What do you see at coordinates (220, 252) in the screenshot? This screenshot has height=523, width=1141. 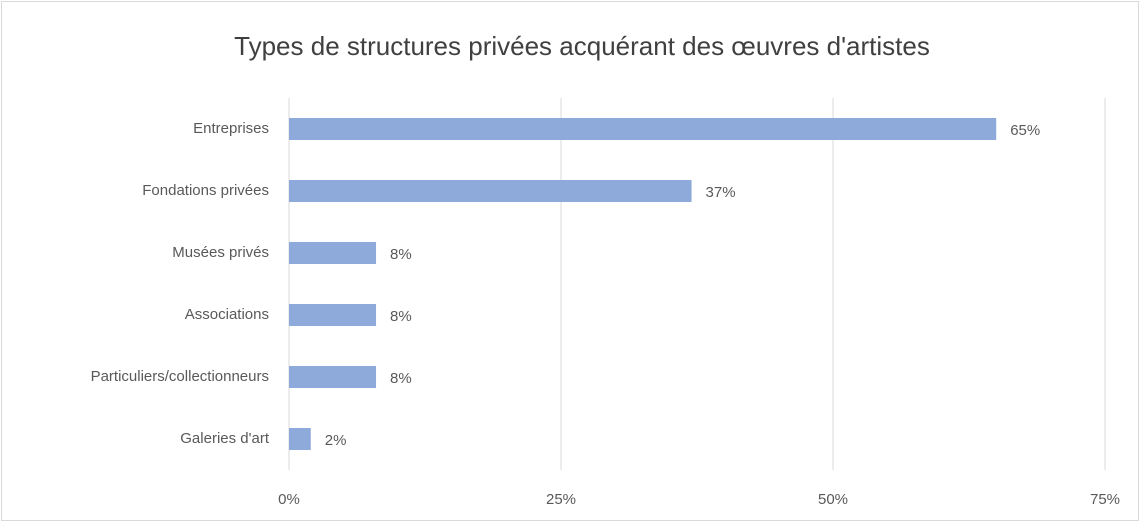 I see `y-tick-label: Musées privés` at bounding box center [220, 252].